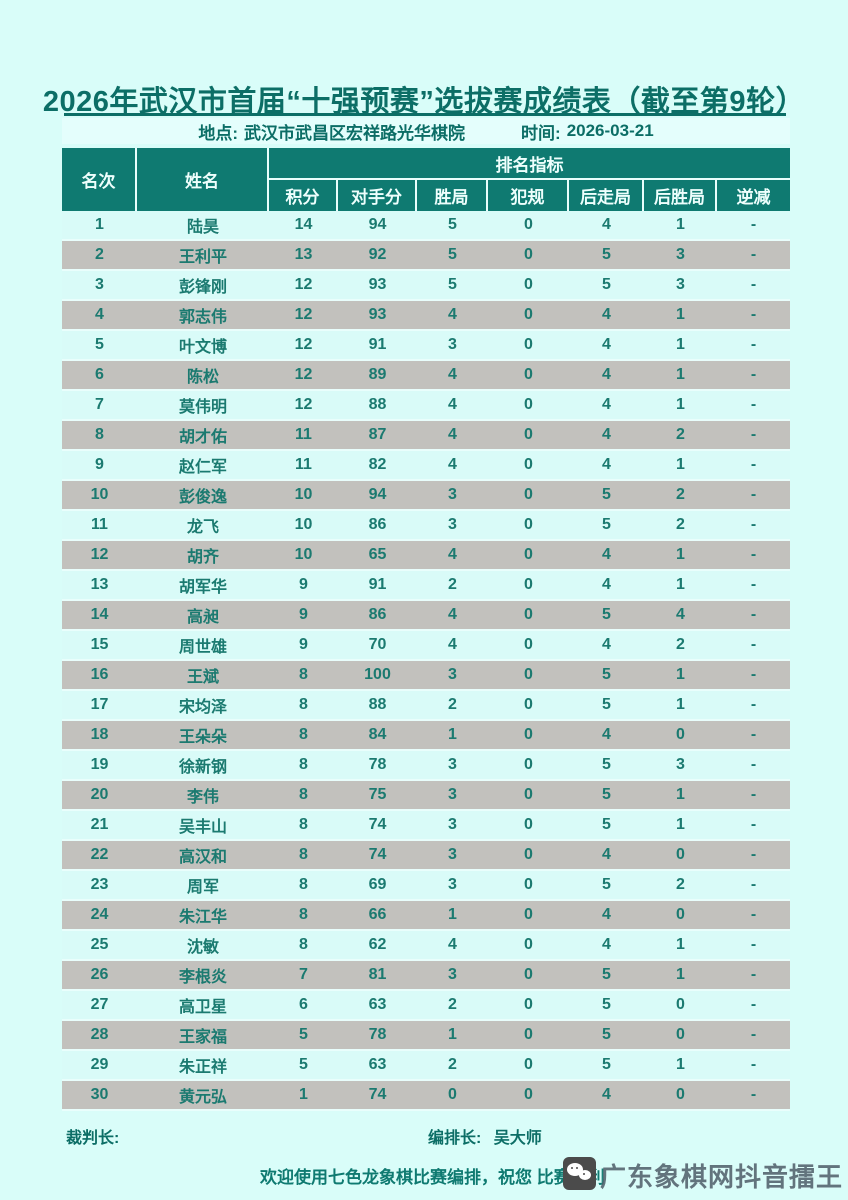  Describe the element at coordinates (426, 676) in the screenshot. I see `table-row: 16 王斌 8 100 3 0 5 1-` at that location.